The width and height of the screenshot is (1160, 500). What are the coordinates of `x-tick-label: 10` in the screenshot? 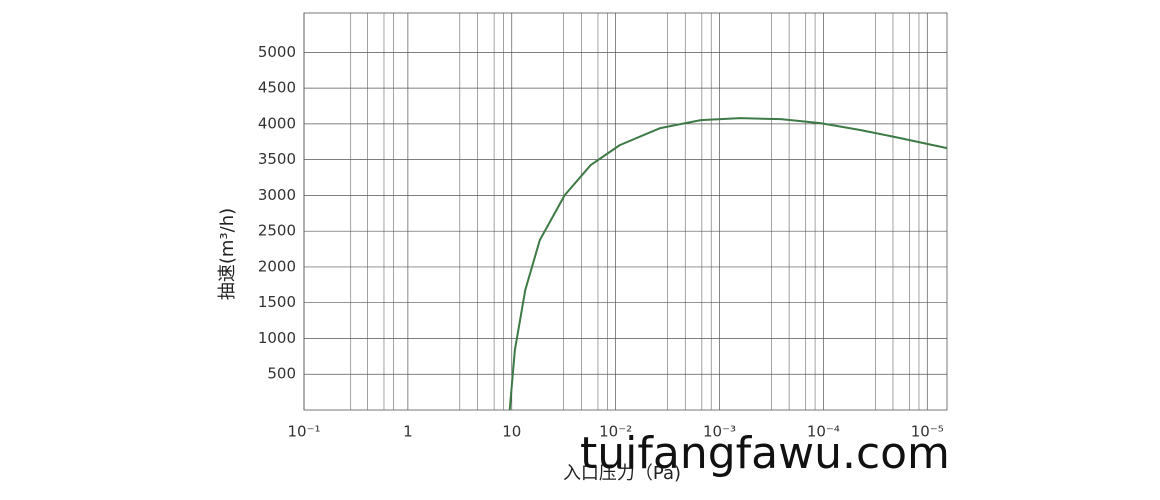 It's located at (511, 432).